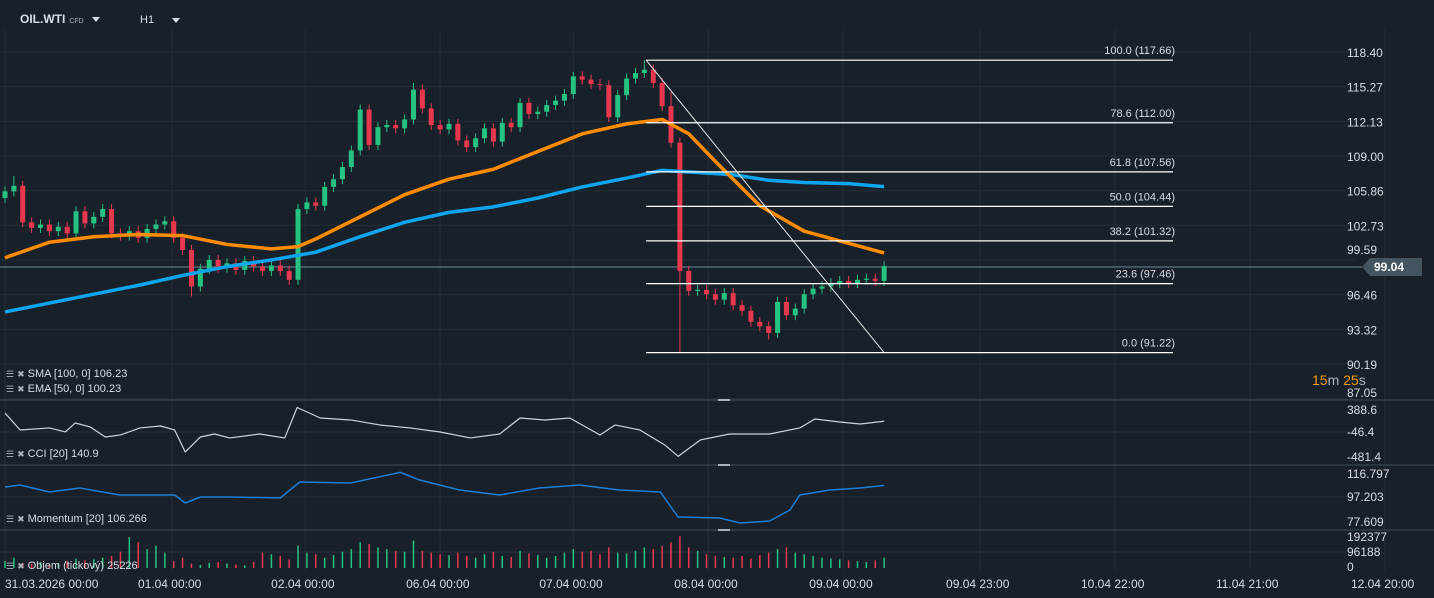 The height and width of the screenshot is (598, 1434). I want to click on time-axis-label: 07.04 00:00, so click(571, 584).